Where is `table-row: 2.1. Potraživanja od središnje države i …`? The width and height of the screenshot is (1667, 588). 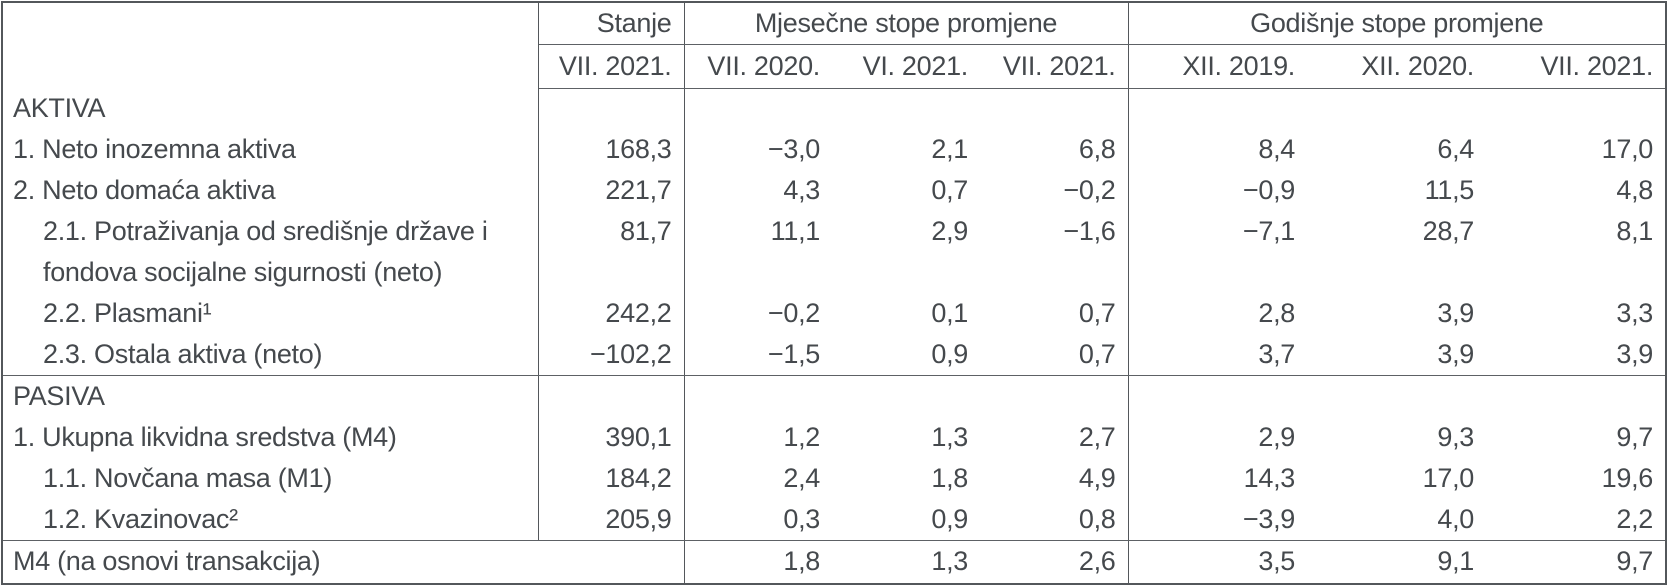 table-row: 2.1. Potraživanja od središnje države i … is located at coordinates (834, 252).